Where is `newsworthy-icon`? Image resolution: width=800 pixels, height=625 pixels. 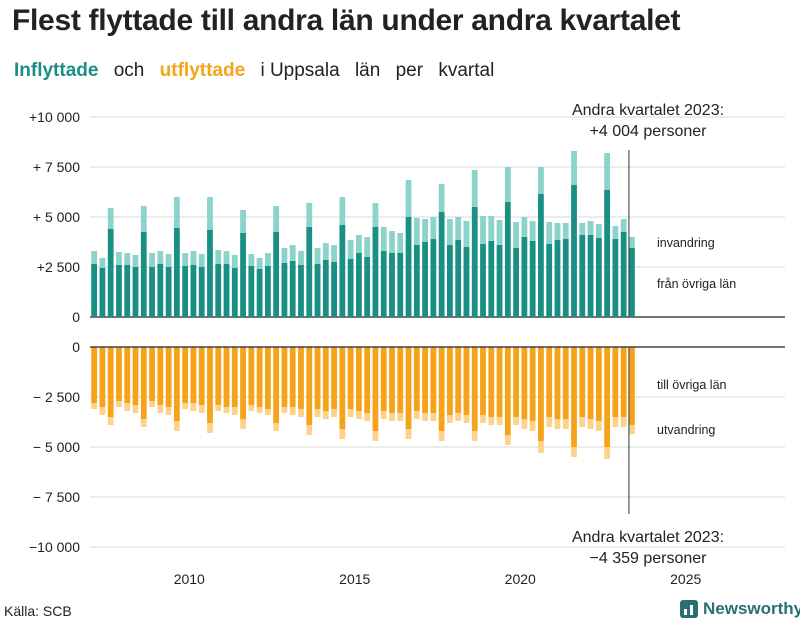 newsworthy-icon is located at coordinates (689, 609).